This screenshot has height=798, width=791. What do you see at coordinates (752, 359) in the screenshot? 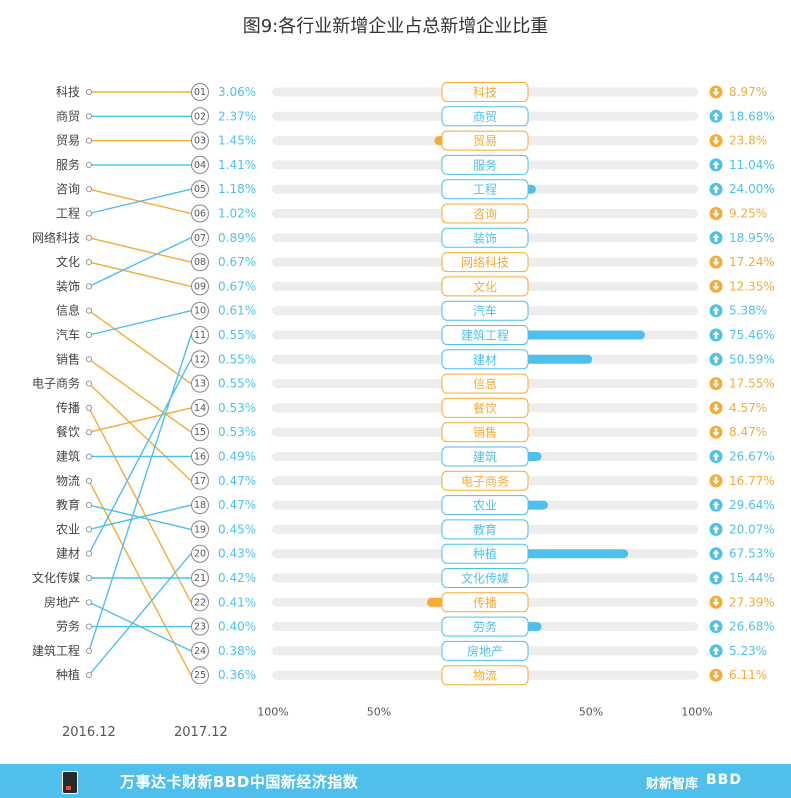
I see `change-value: 50.59%` at bounding box center [752, 359].